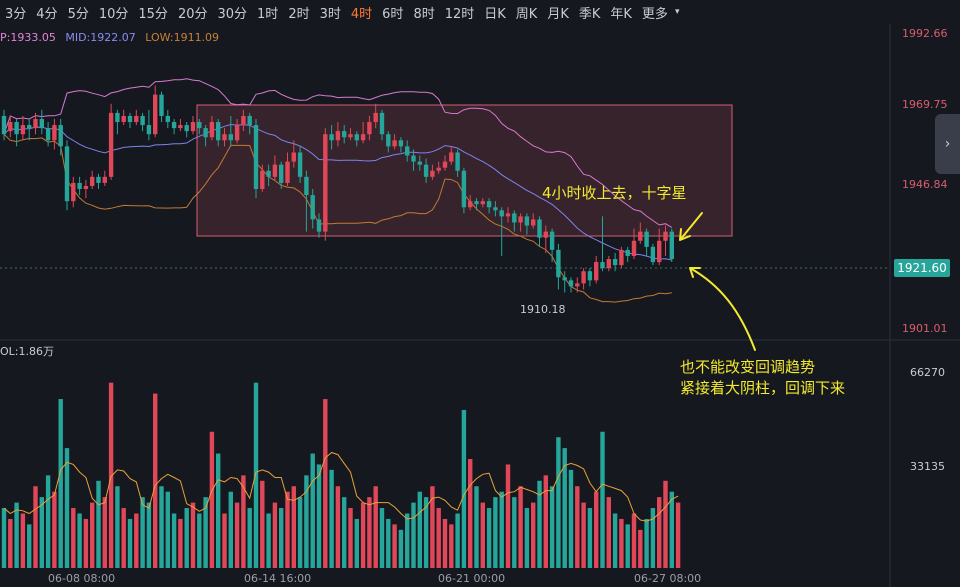  Describe the element at coordinates (589, 14) in the screenshot. I see `tab-17: 季K` at that location.